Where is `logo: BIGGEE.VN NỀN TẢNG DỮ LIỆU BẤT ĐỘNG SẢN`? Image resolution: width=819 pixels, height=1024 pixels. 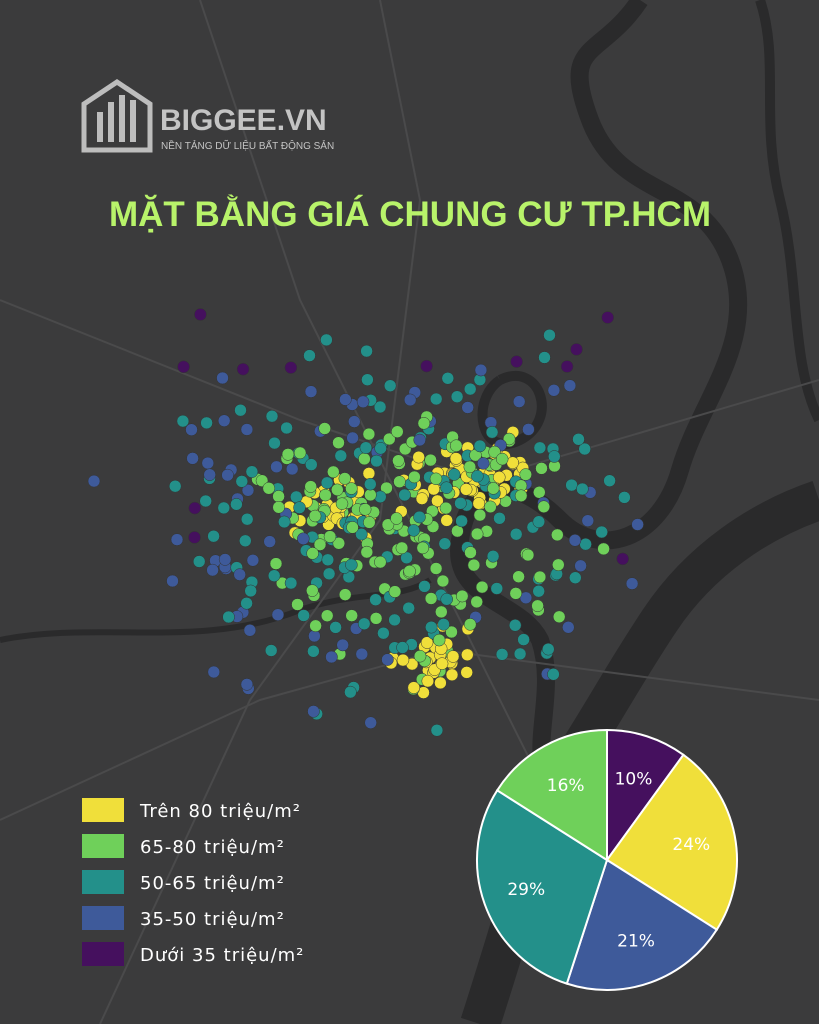 logo: BIGGEE.VN NỀN TẢNG DỮ LIỆU BẤT ĐỘNG SẢN is located at coordinates (207, 115).